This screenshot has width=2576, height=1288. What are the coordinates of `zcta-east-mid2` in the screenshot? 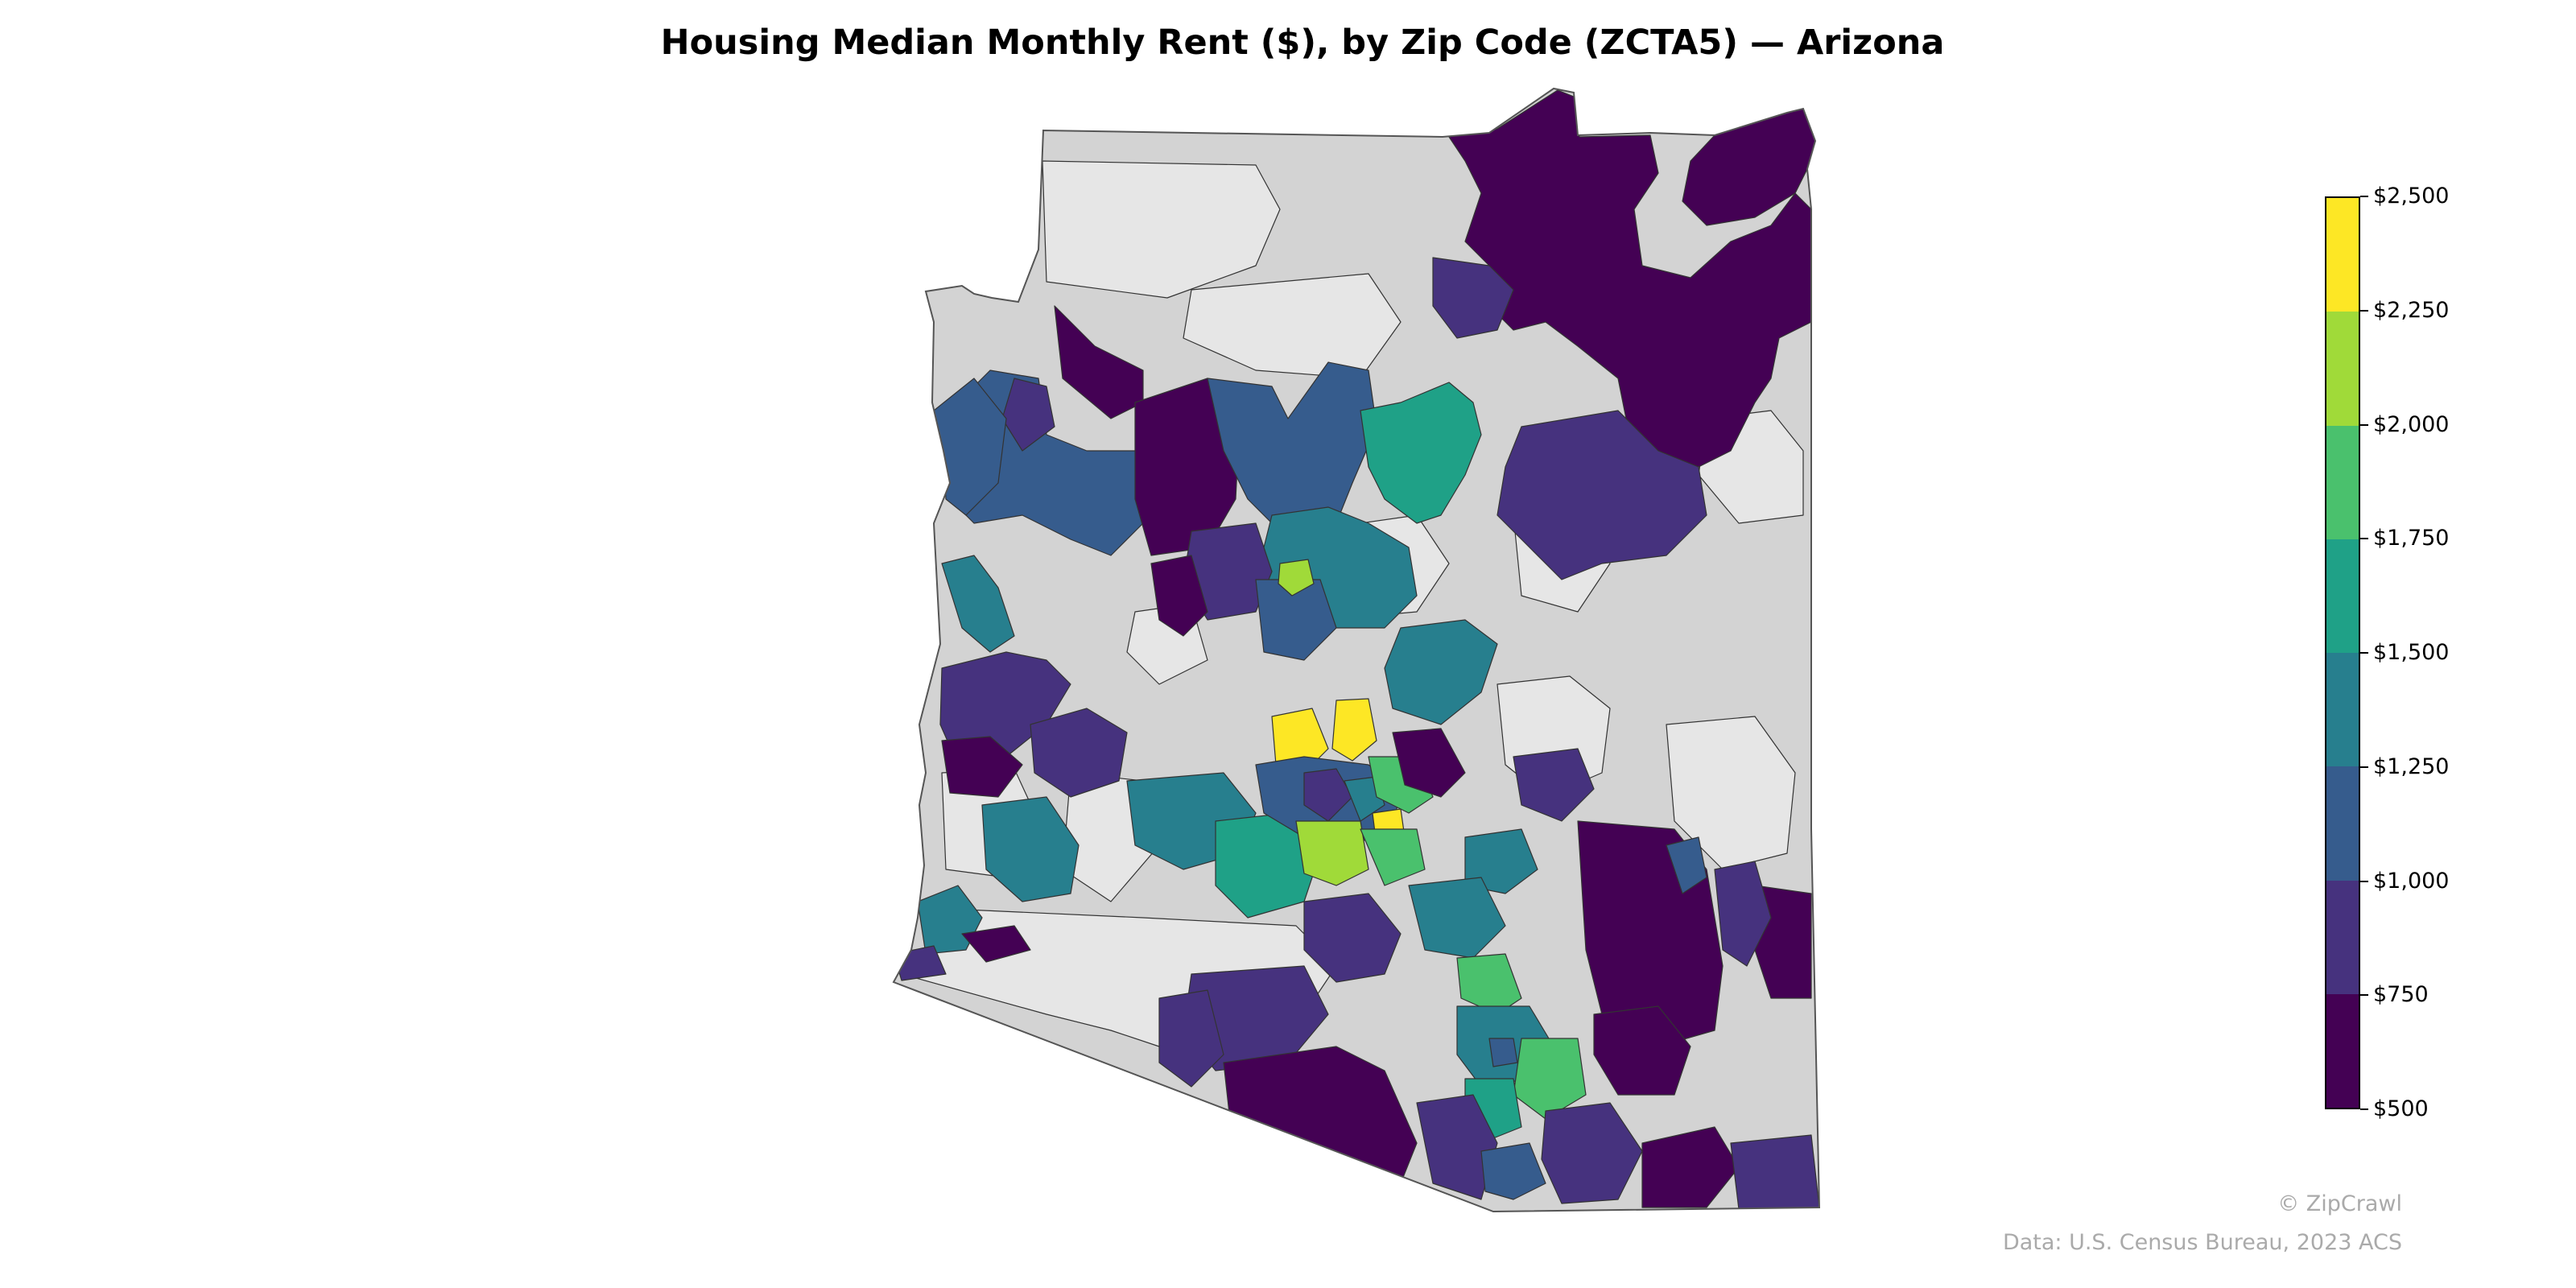 It's located at (1473, 298).